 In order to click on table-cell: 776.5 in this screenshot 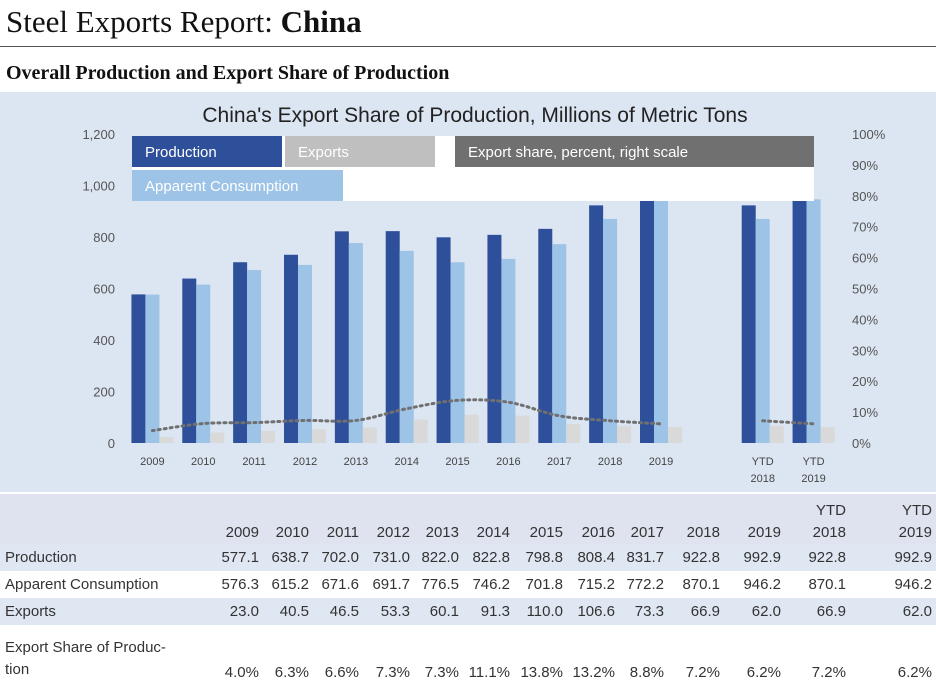, I will do `click(438, 584)`.